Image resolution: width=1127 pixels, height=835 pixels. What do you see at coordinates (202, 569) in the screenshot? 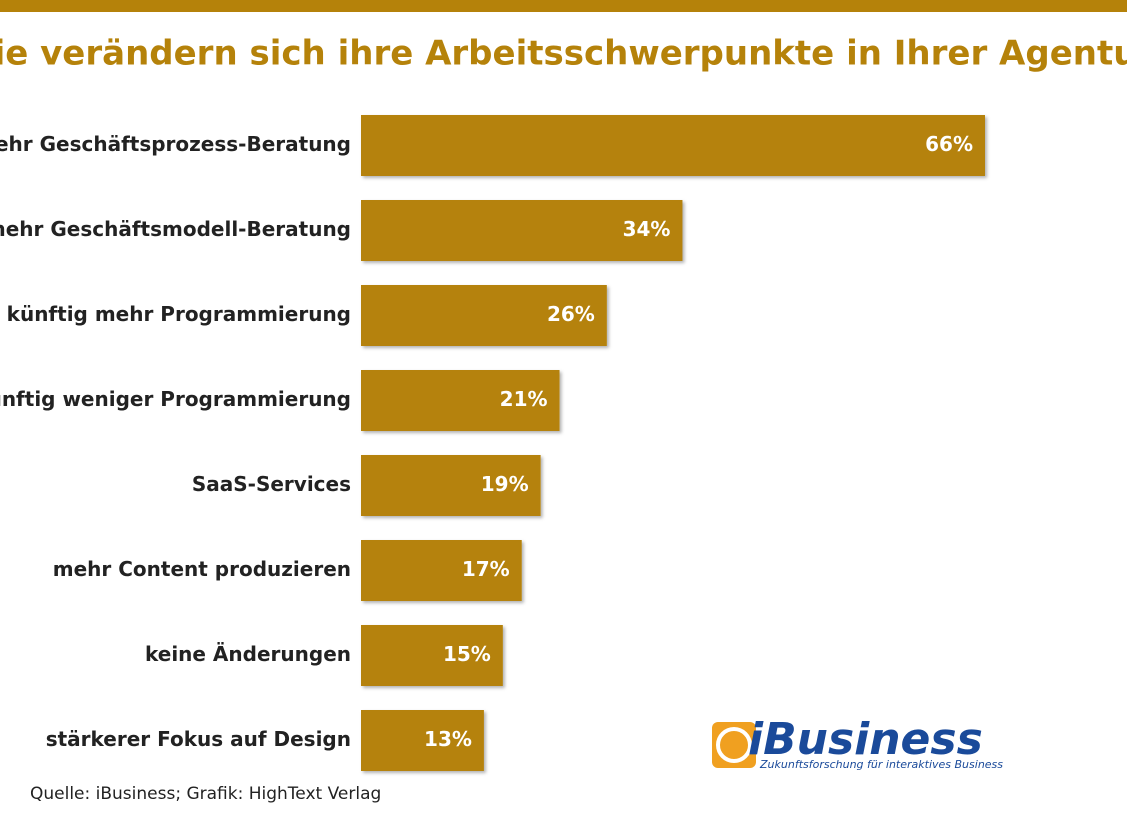
I see `category-label: mehr Content produzieren` at bounding box center [202, 569].